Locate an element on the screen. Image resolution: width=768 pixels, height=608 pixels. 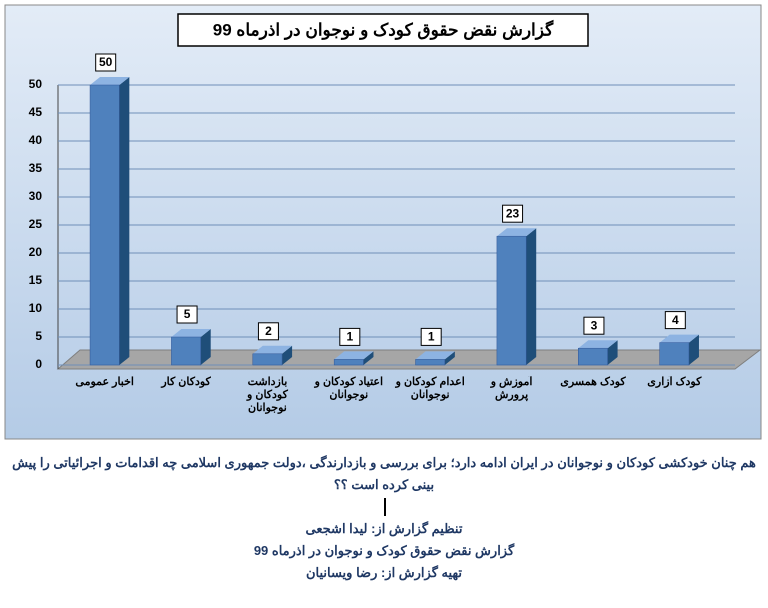
x-tick-label-box: بازداشت کودکان و نوجوانان is located at coordinates (267, 395).